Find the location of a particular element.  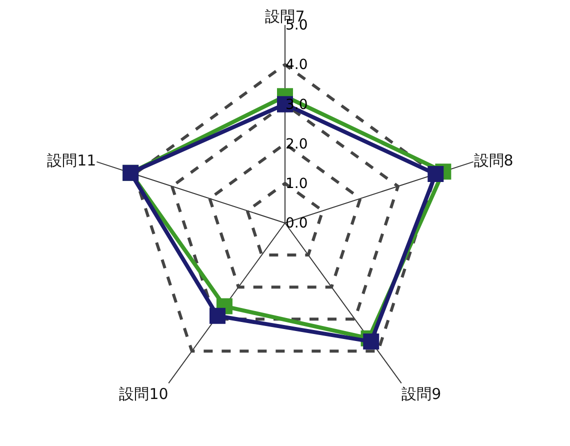

y-tick-label: 2.0 is located at coordinates (297, 144).